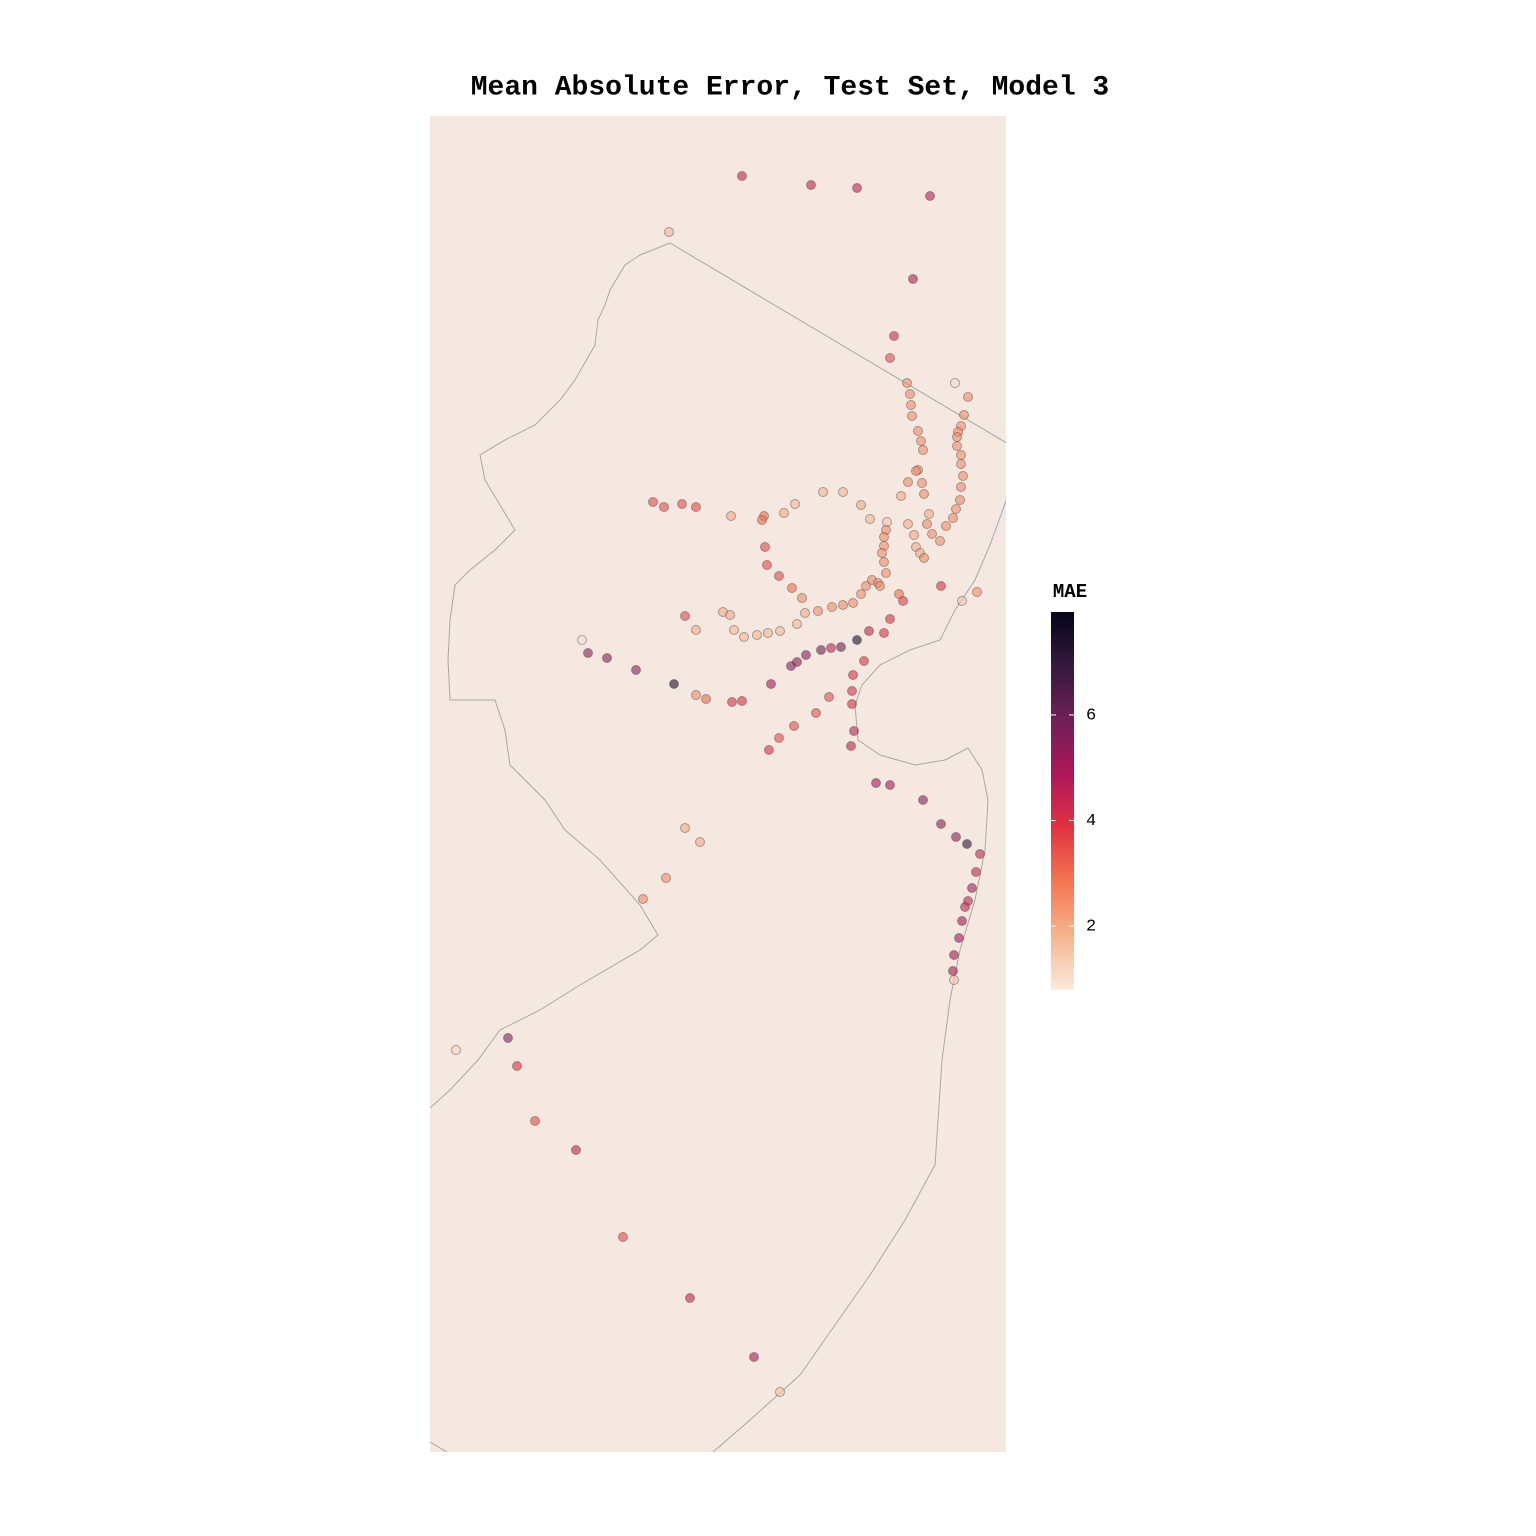 This screenshot has width=1536, height=1536. Describe the element at coordinates (439, 1446) in the screenshot. I see `state-outline` at that location.